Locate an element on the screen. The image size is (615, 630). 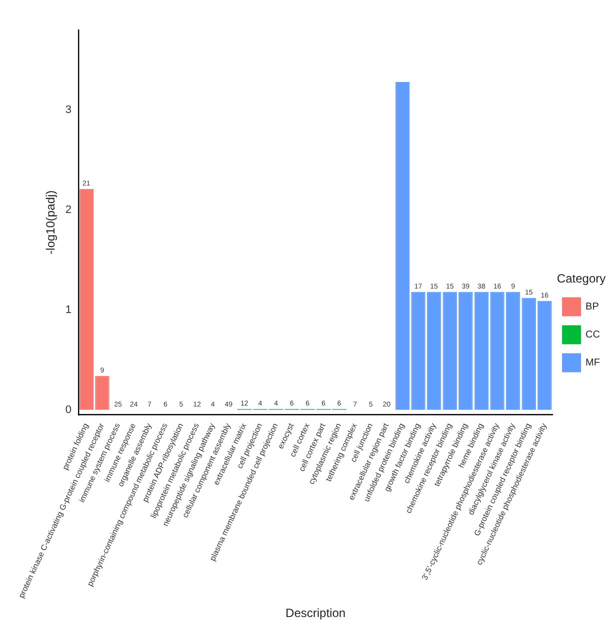
y-tick-label: 3 is located at coordinates (68, 110).